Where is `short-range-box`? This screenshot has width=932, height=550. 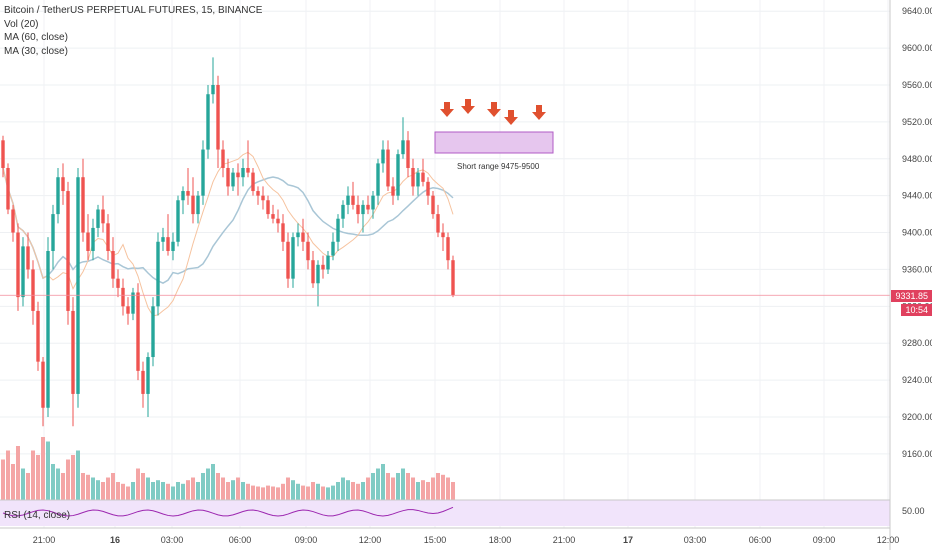
short-range-box is located at coordinates (494, 142).